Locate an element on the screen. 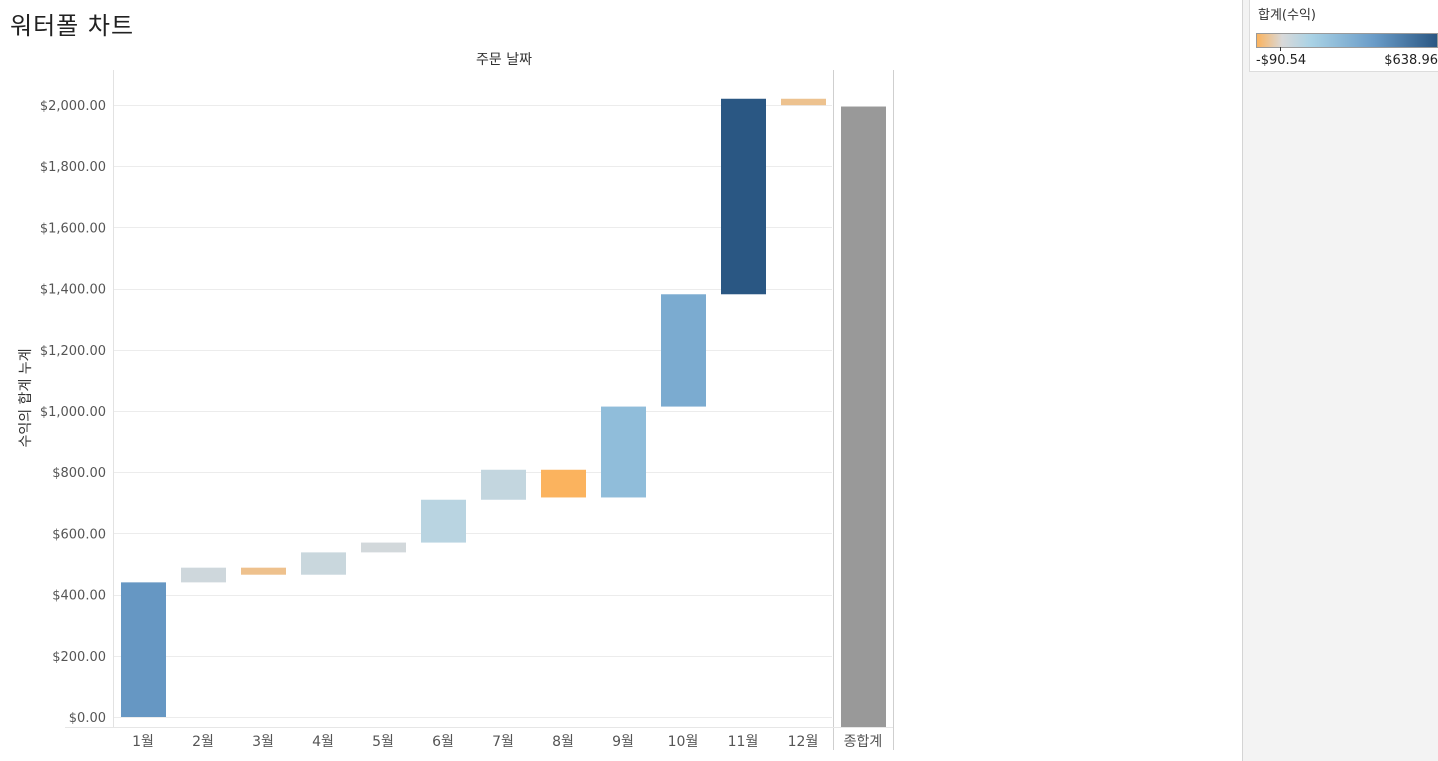  x-tick-label: 1월 is located at coordinates (143, 742).